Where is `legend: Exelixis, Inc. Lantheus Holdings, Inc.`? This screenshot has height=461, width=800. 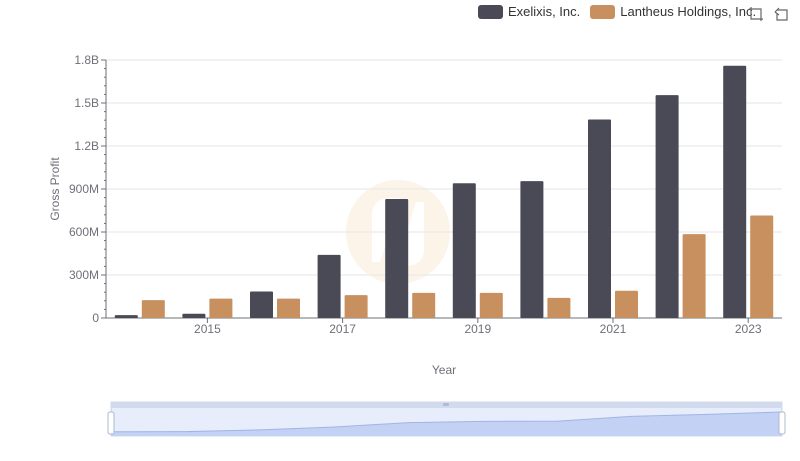
legend: Exelixis, Inc. Lantheus Holdings, Inc. is located at coordinates (622, 11).